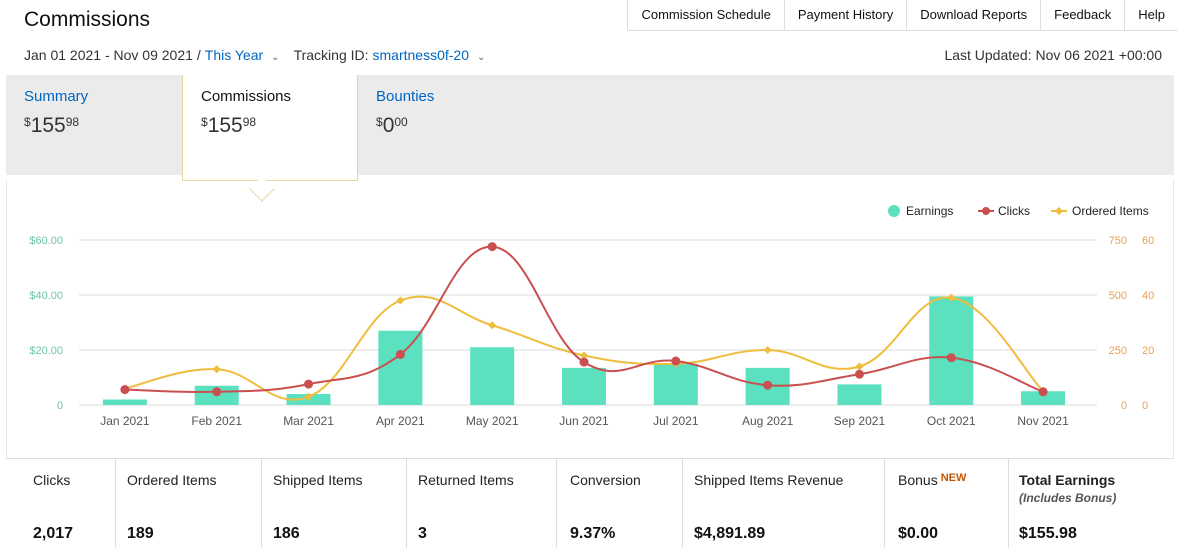 This screenshot has height=548, width=1178. I want to click on stat-label: Shipped Items, so click(318, 480).